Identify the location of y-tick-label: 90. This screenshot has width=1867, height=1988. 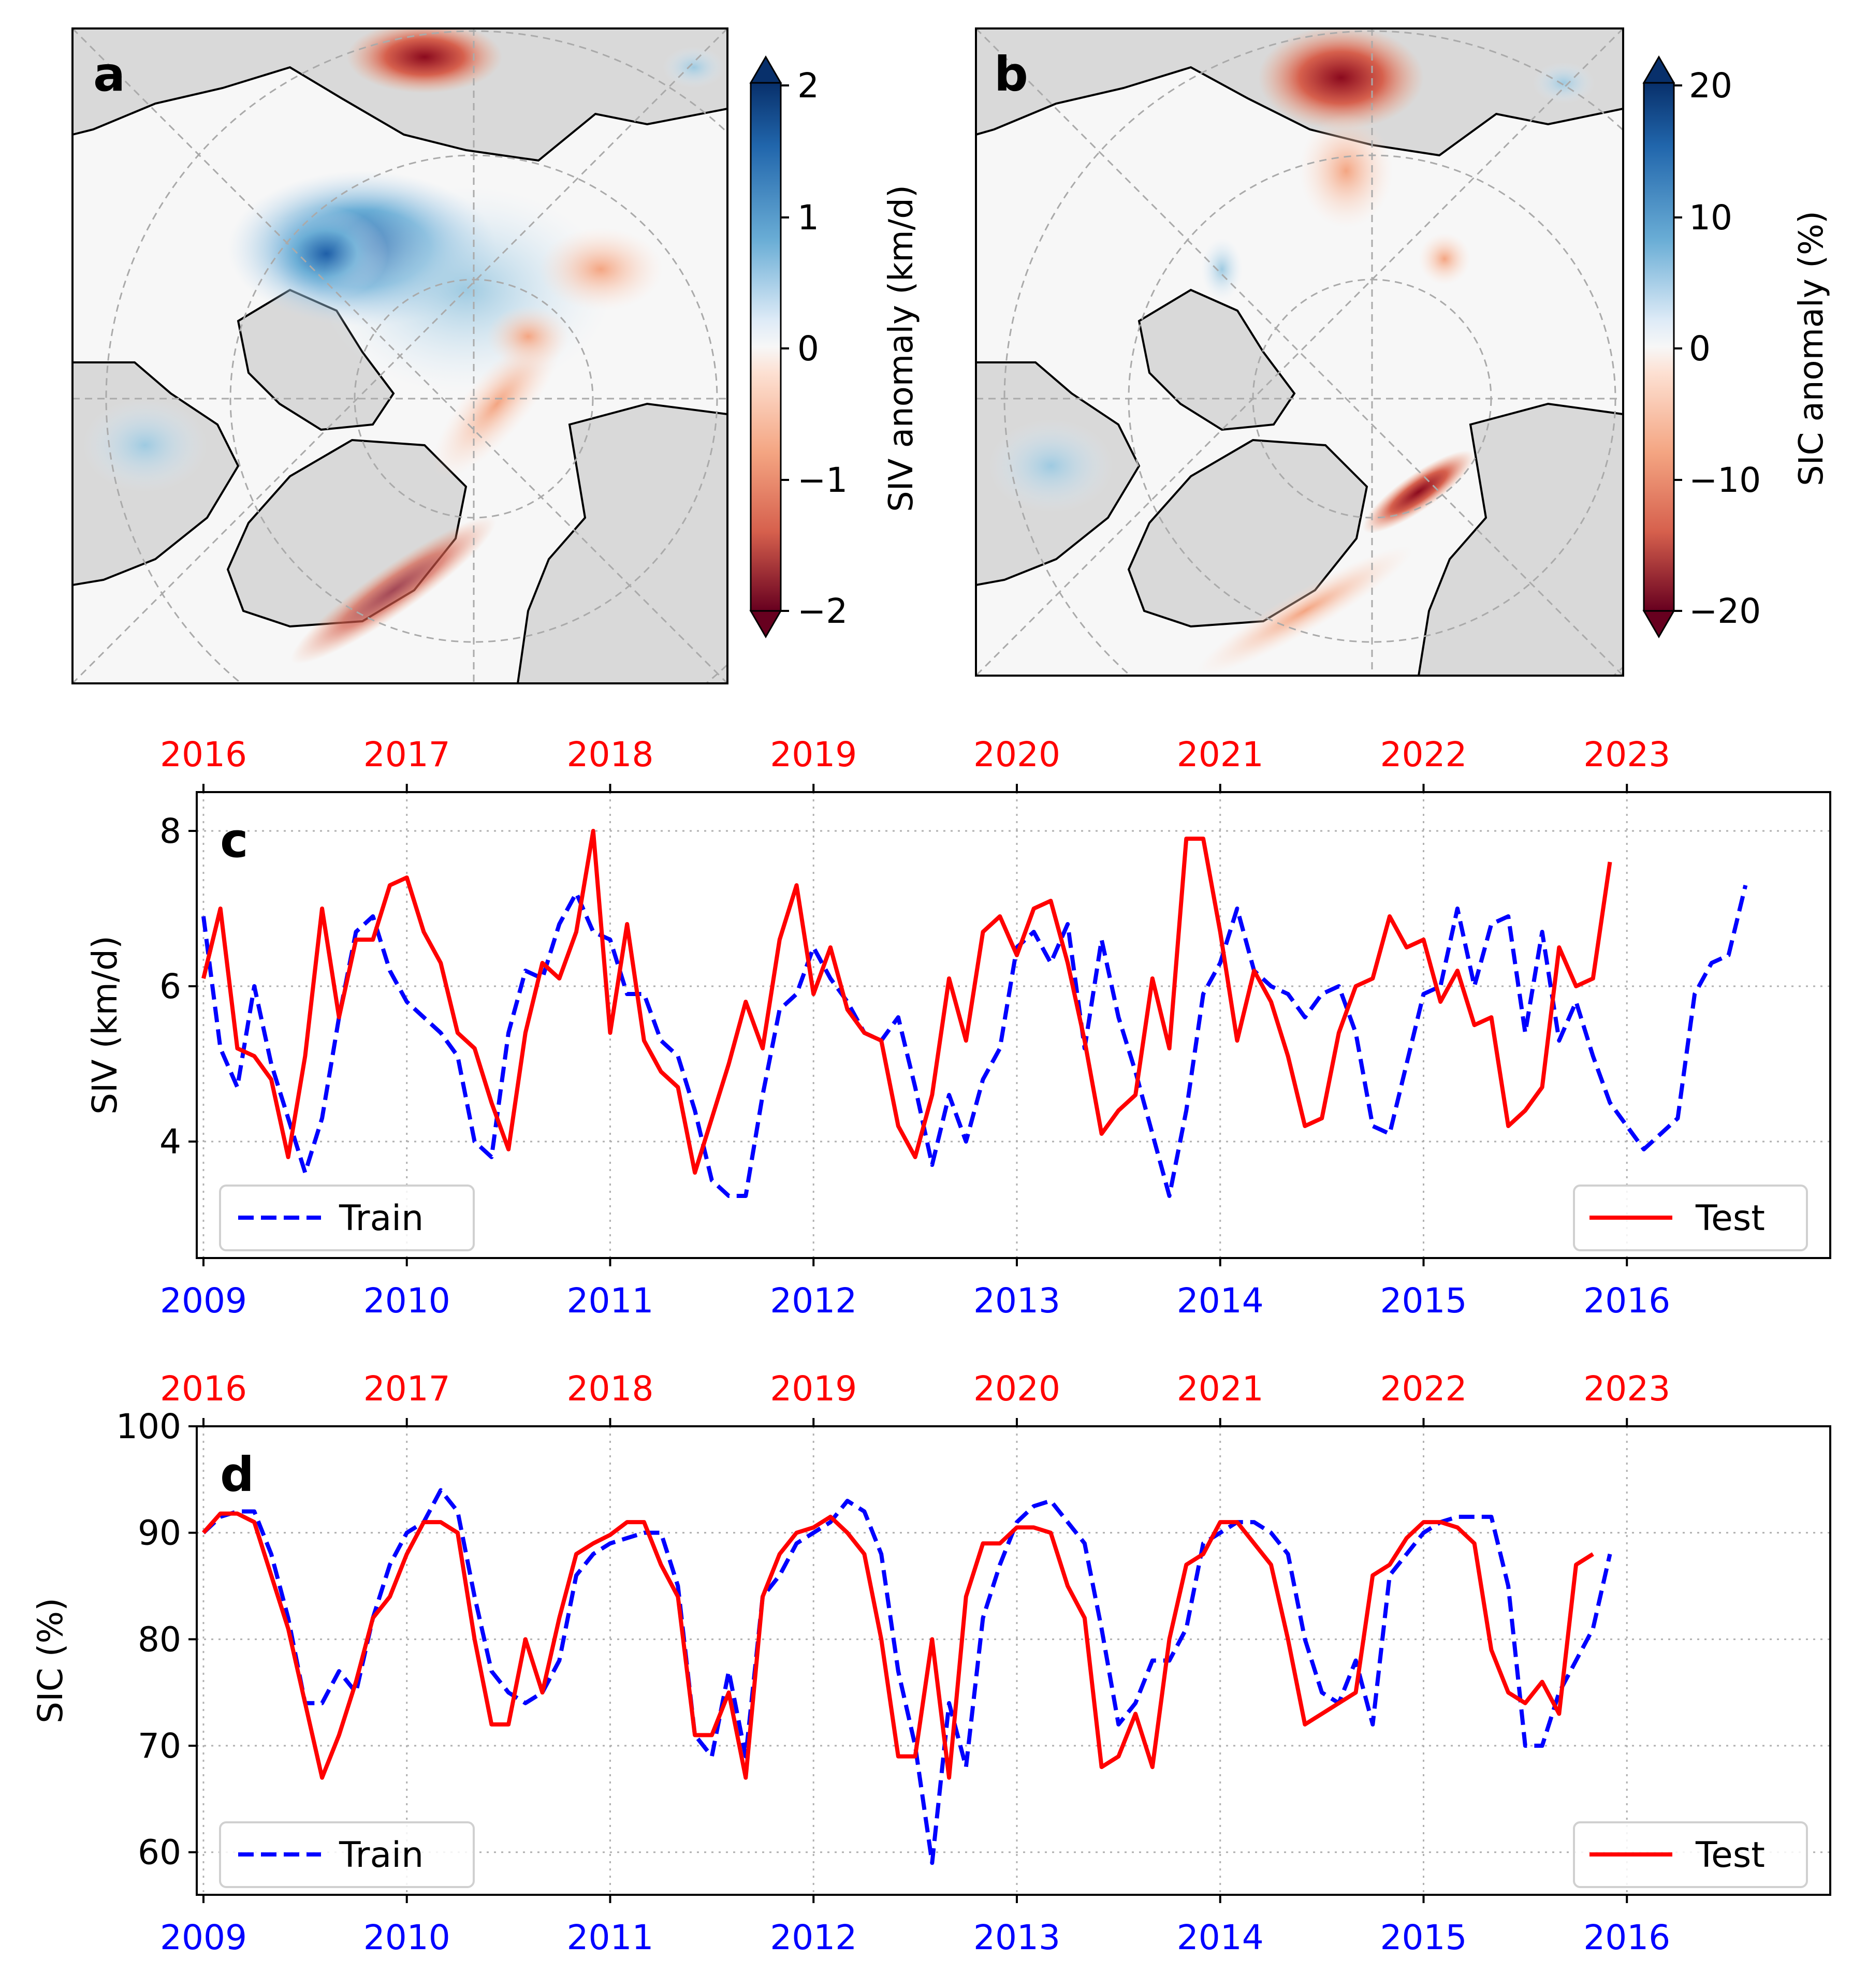
(159, 1533).